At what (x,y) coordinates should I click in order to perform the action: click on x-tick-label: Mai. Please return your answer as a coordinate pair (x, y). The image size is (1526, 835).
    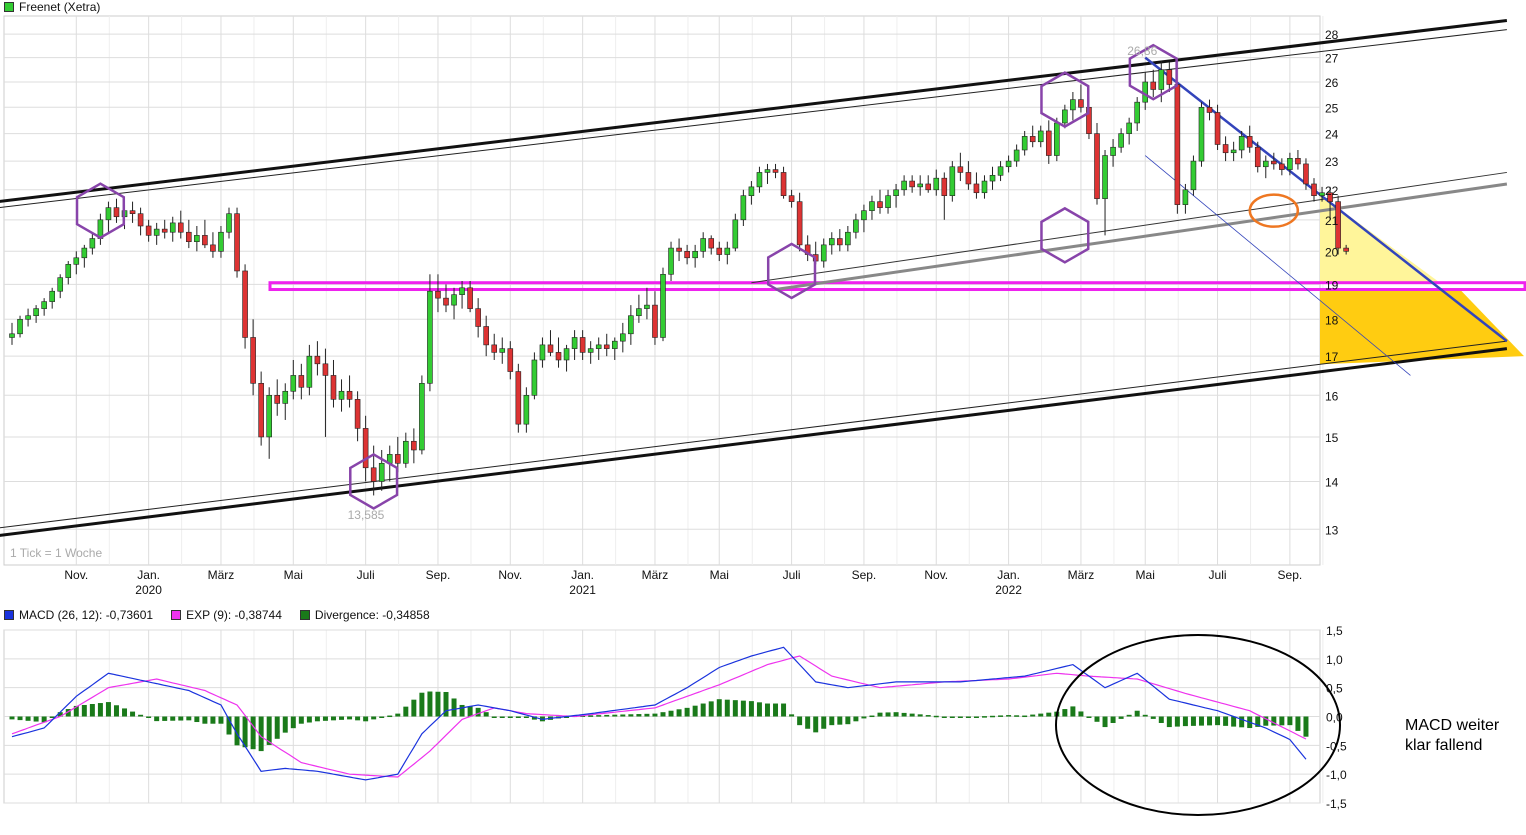
    Looking at the image, I should click on (719, 575).